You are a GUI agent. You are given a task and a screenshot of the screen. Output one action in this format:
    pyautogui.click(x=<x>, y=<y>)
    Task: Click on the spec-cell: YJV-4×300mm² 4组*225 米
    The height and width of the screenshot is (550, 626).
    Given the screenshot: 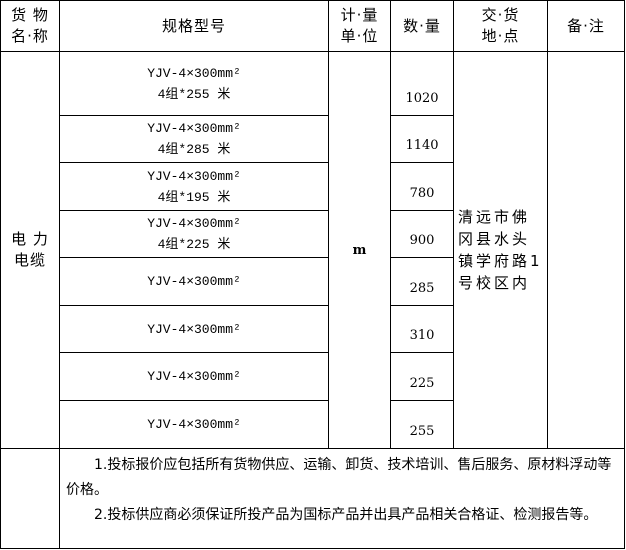 What is the action you would take?
    pyautogui.click(x=194, y=234)
    